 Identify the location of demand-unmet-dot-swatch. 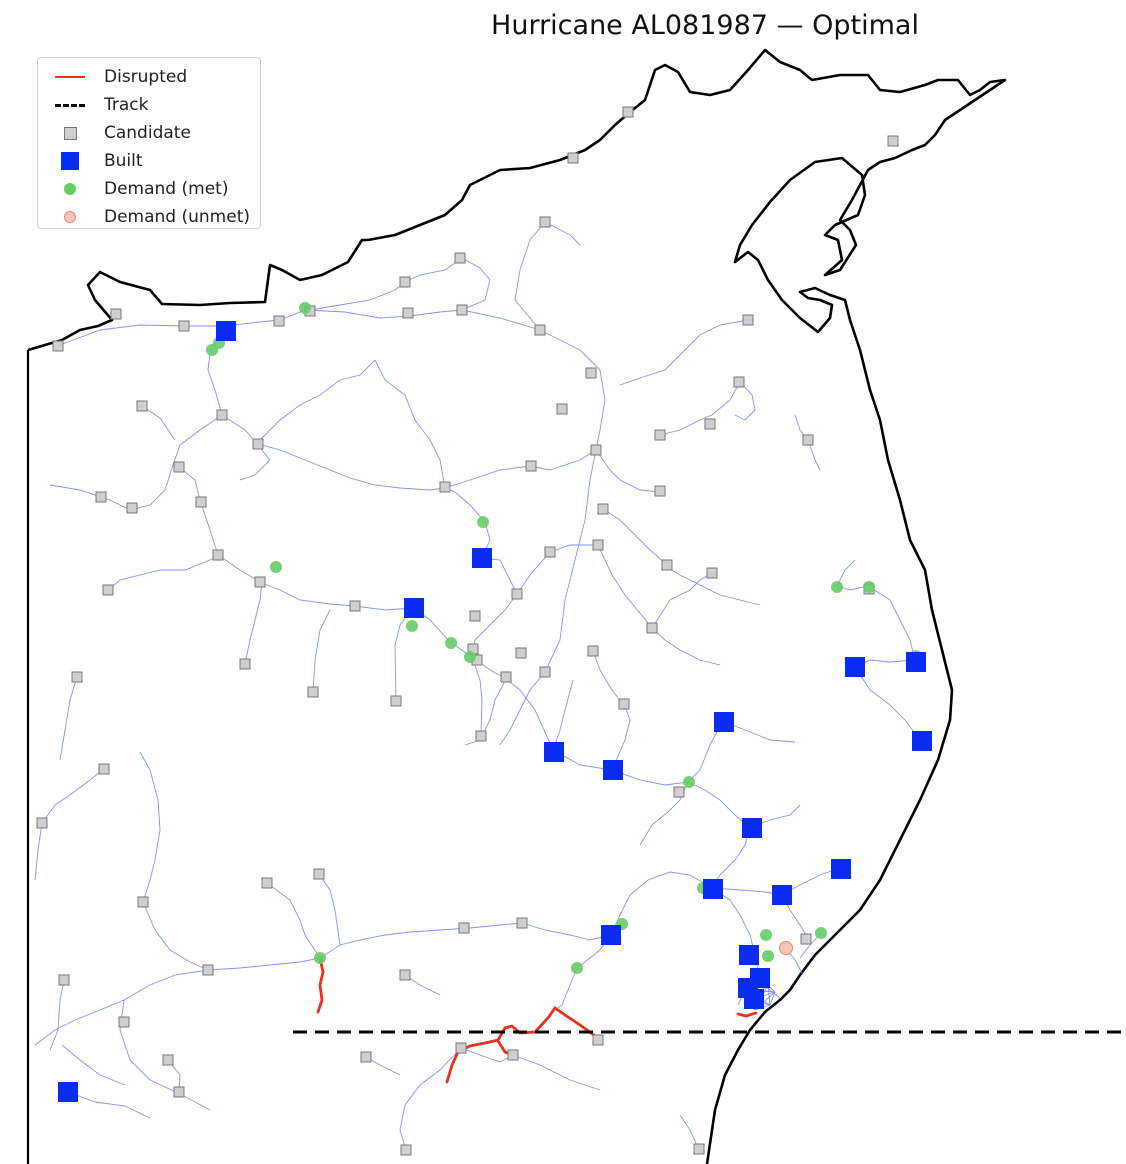
(70, 217).